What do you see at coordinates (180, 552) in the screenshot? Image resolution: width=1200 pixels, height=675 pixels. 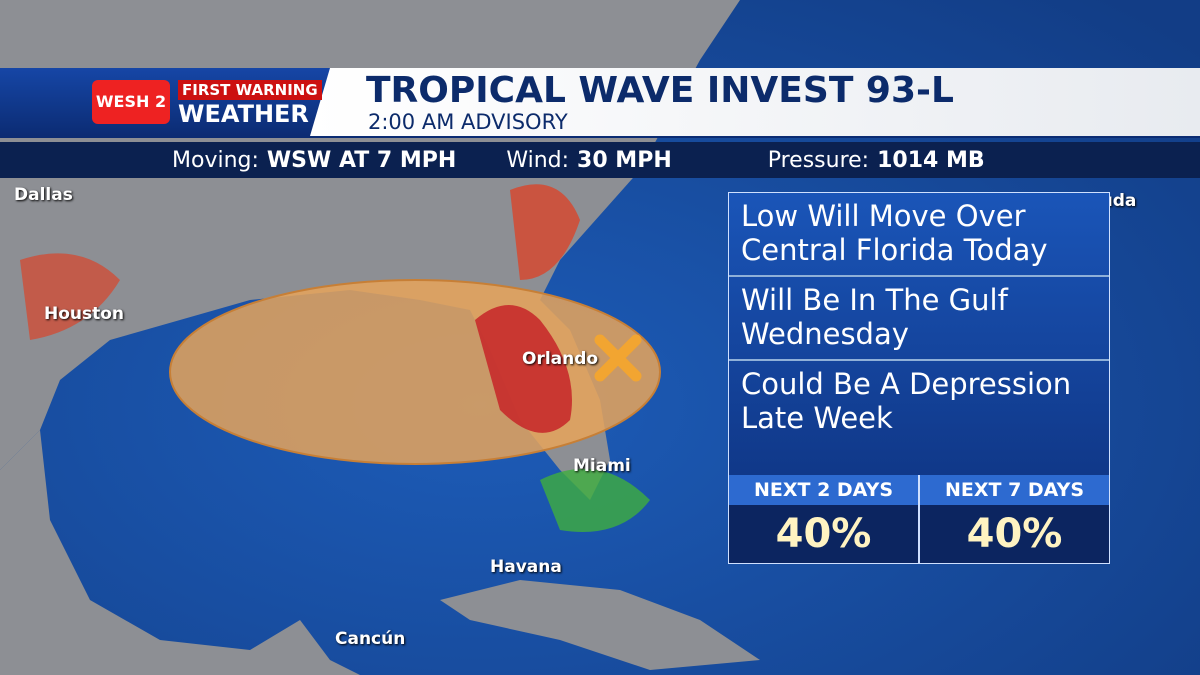 I see `land-mexico` at bounding box center [180, 552].